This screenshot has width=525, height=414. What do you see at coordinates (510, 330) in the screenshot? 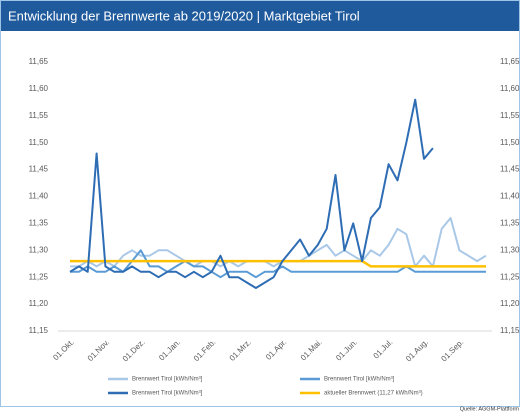
I see `y2-tick-label: 11,15` at bounding box center [510, 330].